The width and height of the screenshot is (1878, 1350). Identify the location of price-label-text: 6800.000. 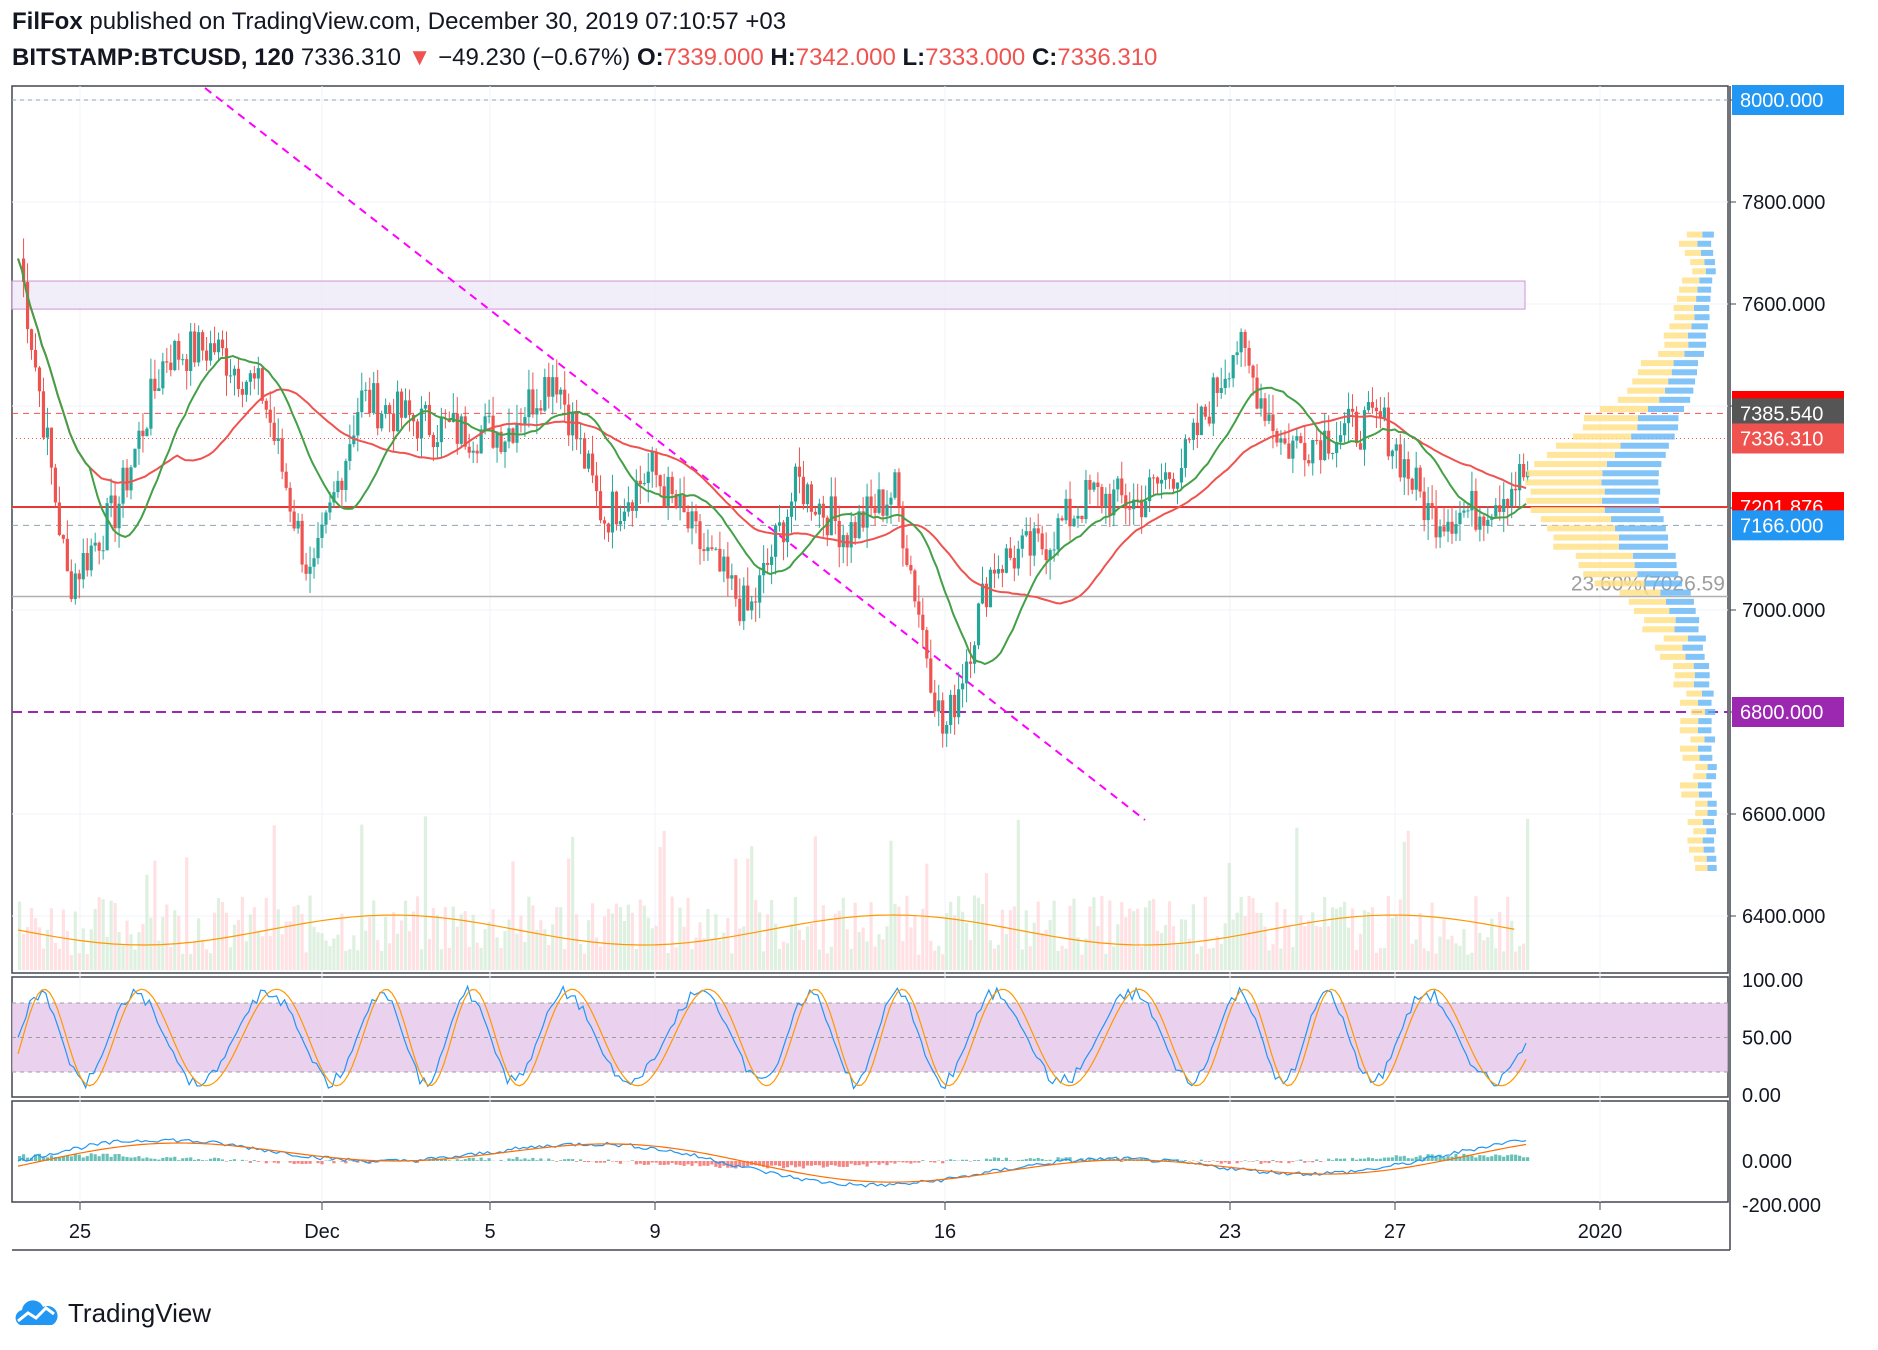
(1781, 713).